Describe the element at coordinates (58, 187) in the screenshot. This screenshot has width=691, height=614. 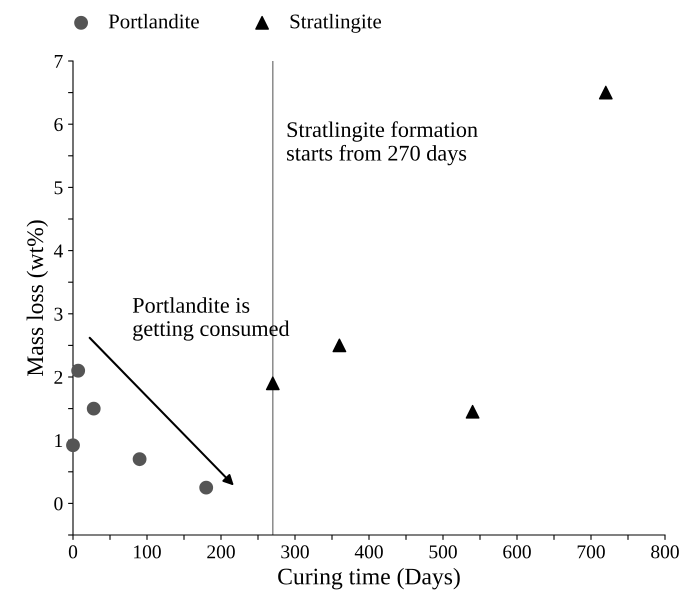
I see `y-tick-label: 5` at that location.